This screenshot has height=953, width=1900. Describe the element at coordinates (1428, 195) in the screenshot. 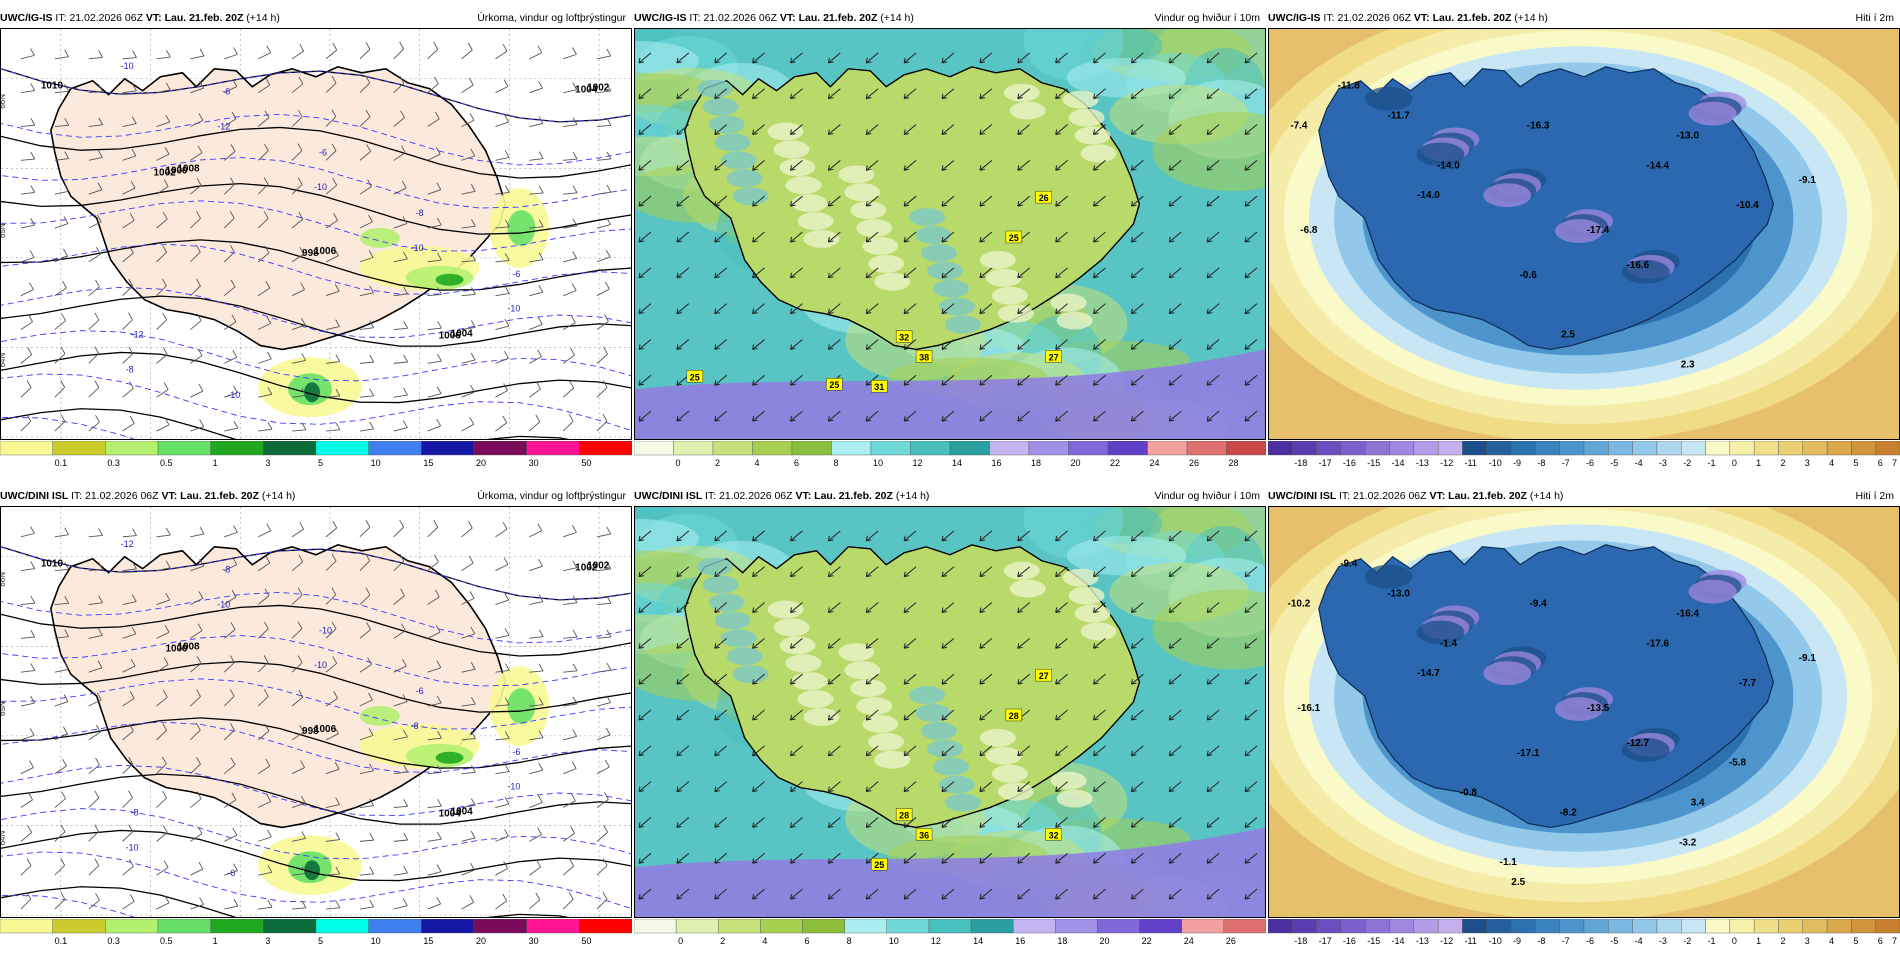

I see `temperature-point: -14.0` at that location.